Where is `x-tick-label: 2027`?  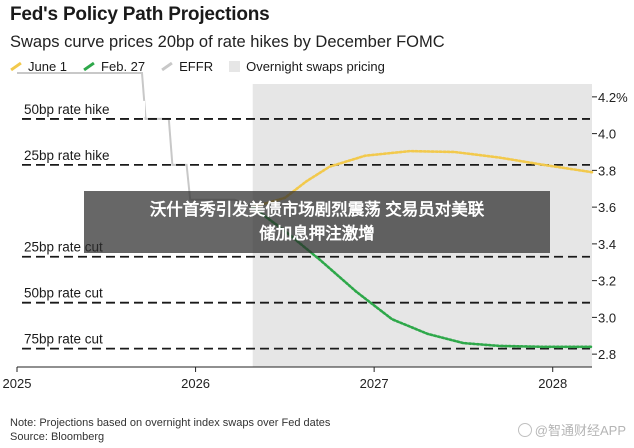 x-tick-label: 2027 is located at coordinates (374, 383).